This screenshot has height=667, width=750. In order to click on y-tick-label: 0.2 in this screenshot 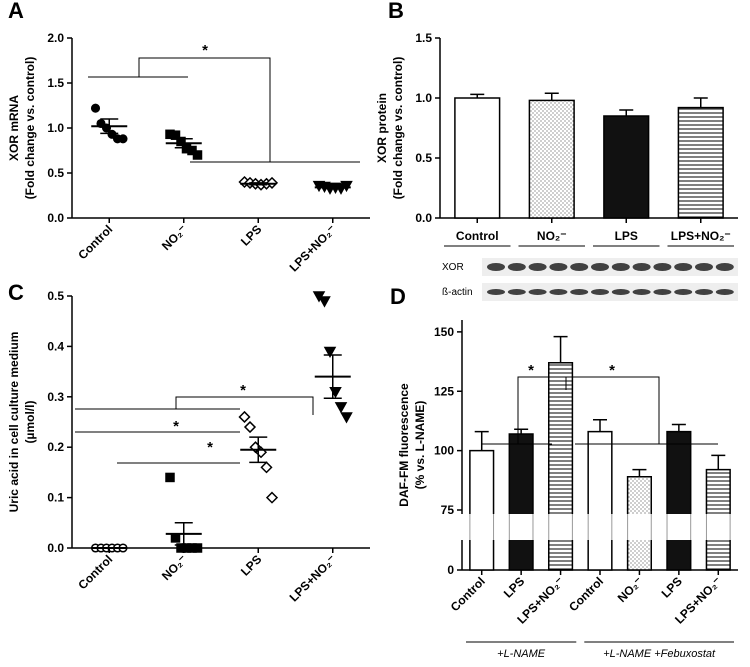, I will do `click(55, 447)`.